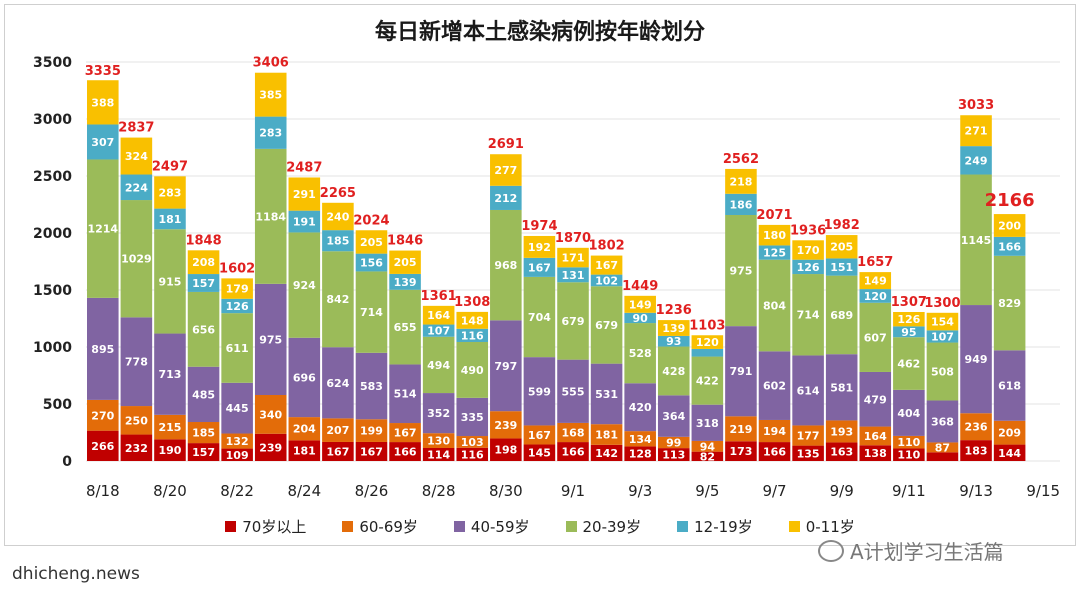 This screenshot has height=596, width=1080. What do you see at coordinates (67, 462) in the screenshot?
I see `y-tick-label: 0` at bounding box center [67, 462].